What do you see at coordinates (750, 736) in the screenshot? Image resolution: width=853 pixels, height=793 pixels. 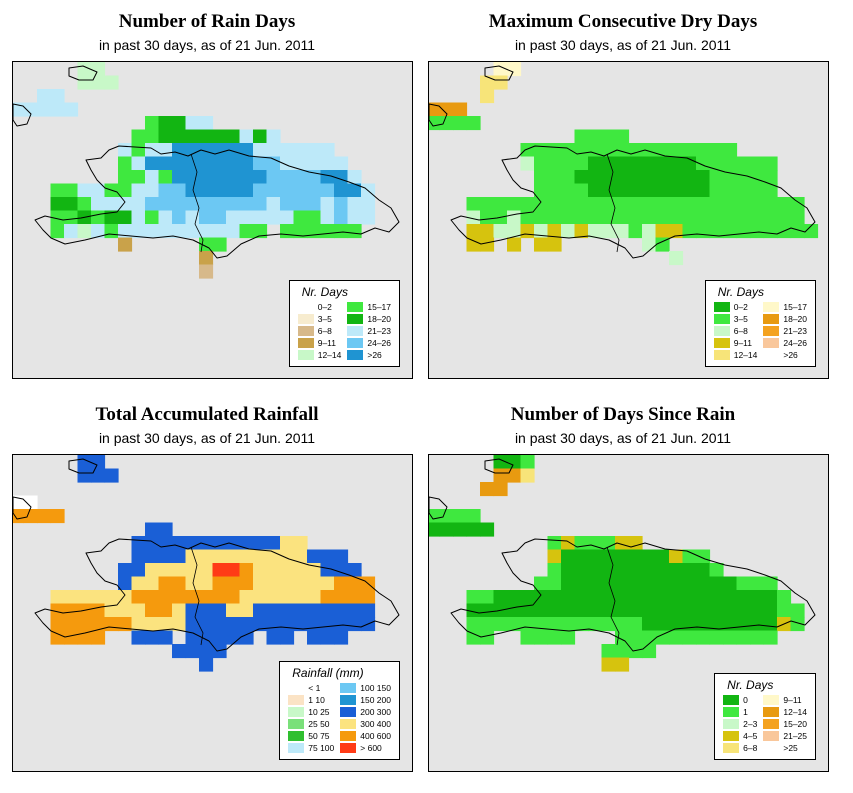 I see `legend-label: 4–5` at bounding box center [750, 736].